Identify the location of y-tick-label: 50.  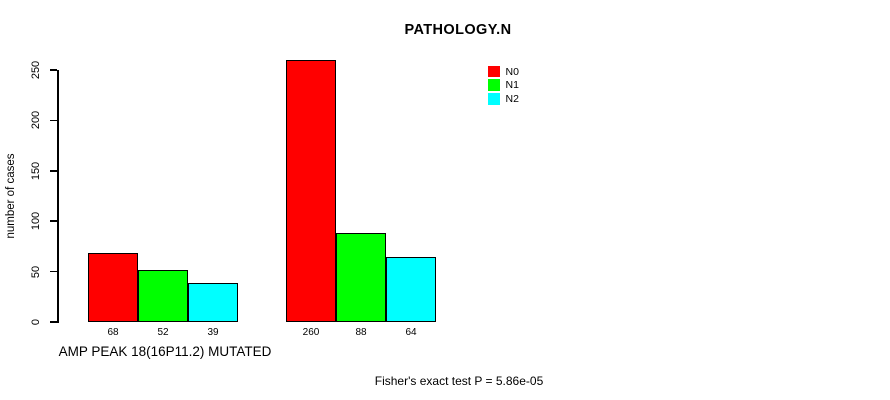
(36, 271).